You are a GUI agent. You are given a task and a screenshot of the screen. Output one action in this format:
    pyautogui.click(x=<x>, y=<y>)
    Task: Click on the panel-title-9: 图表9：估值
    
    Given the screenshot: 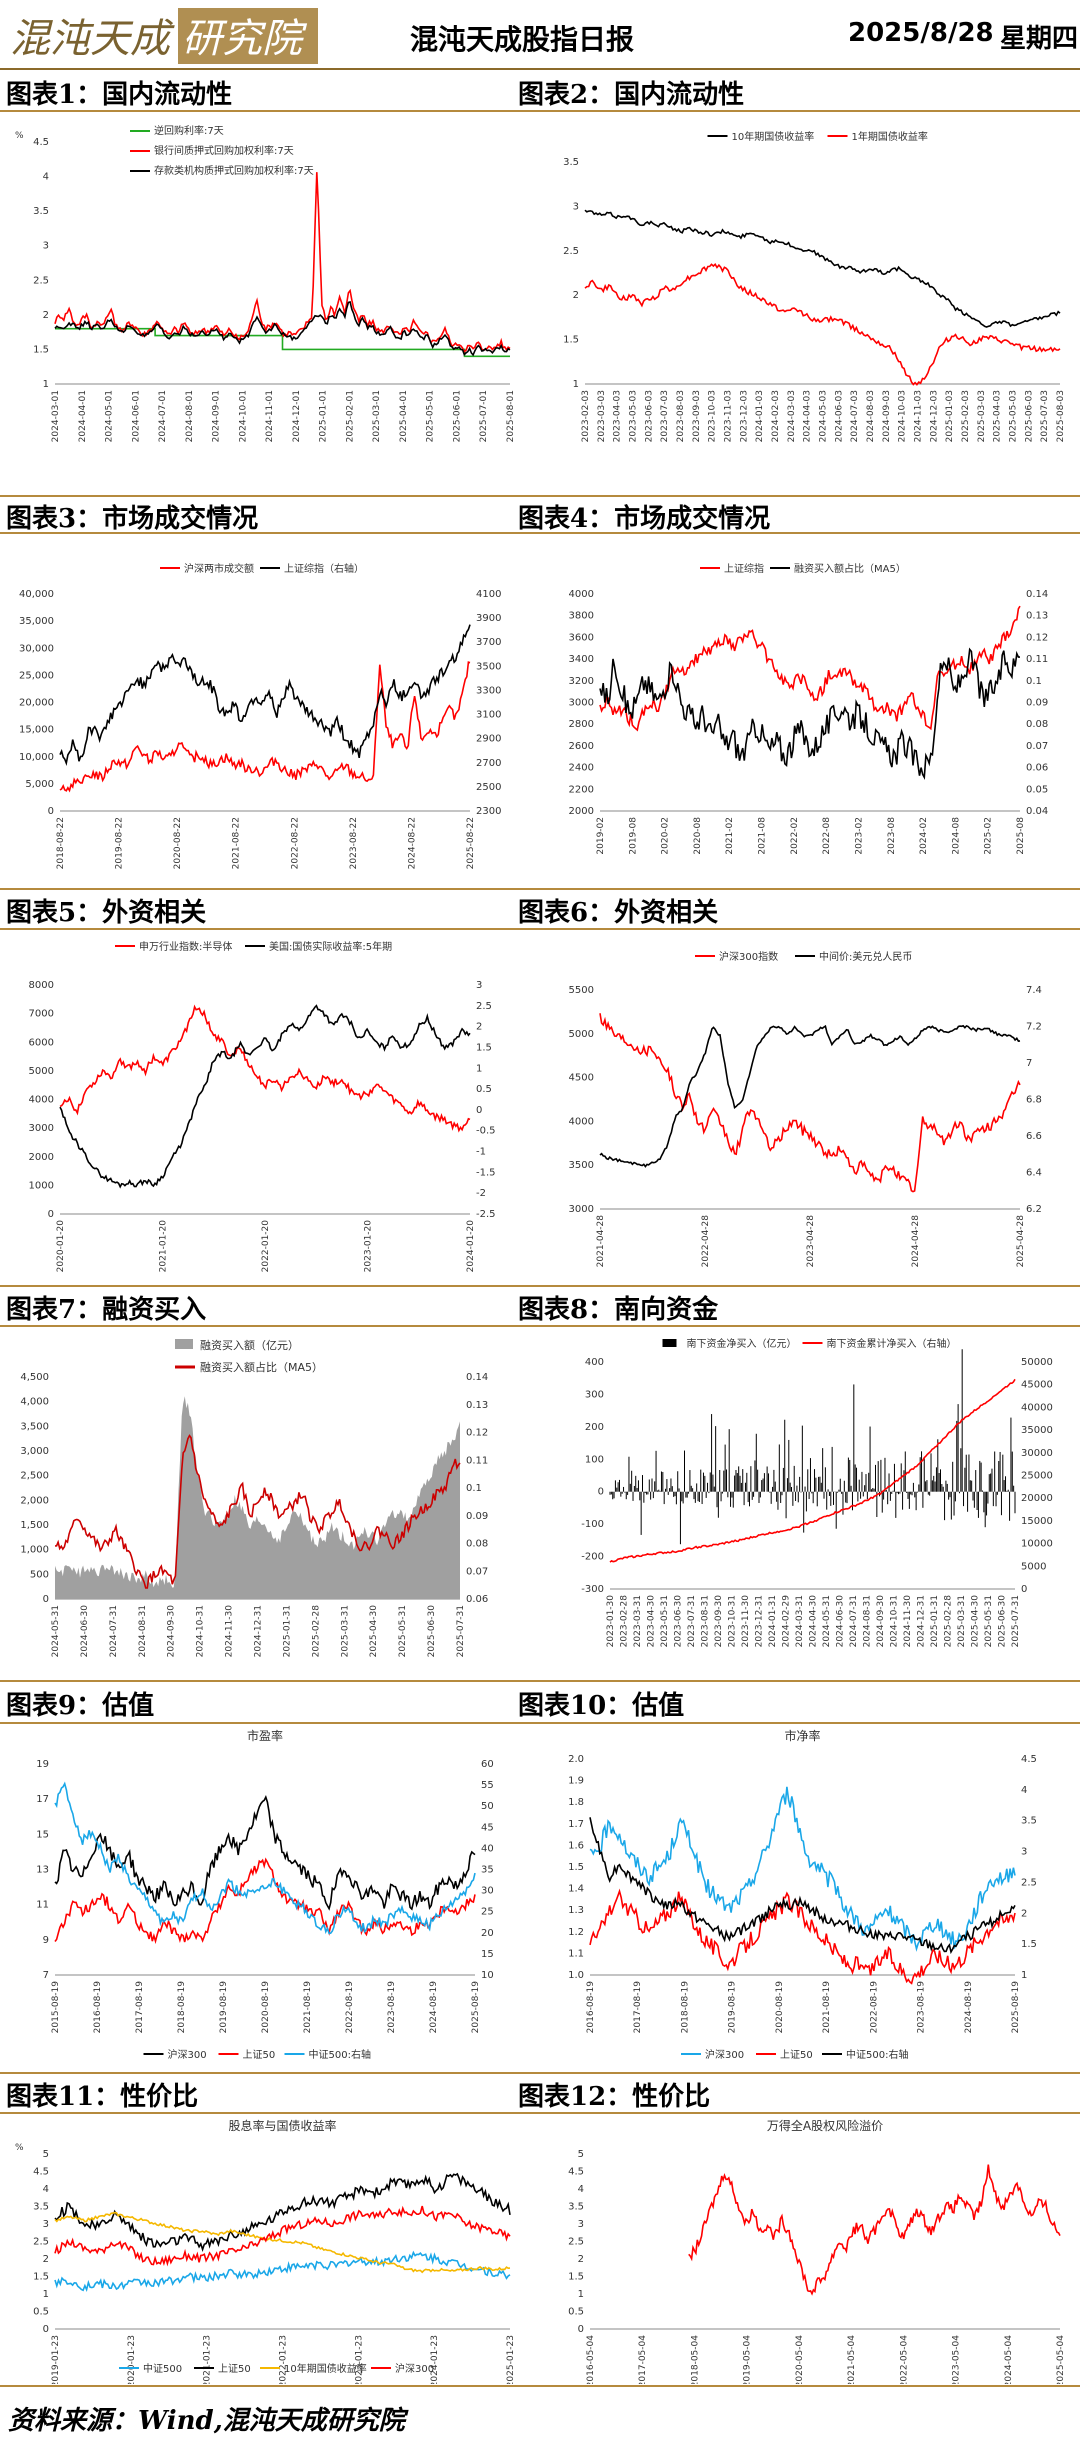 What is the action you would take?
    pyautogui.click(x=80, y=1706)
    